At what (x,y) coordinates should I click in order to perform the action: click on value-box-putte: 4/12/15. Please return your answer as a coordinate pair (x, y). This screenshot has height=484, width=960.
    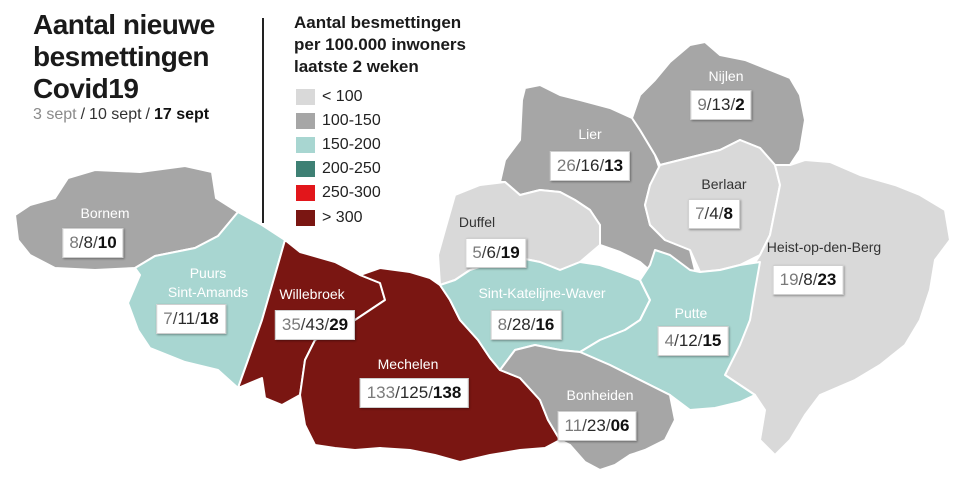
    Looking at the image, I should click on (693, 341).